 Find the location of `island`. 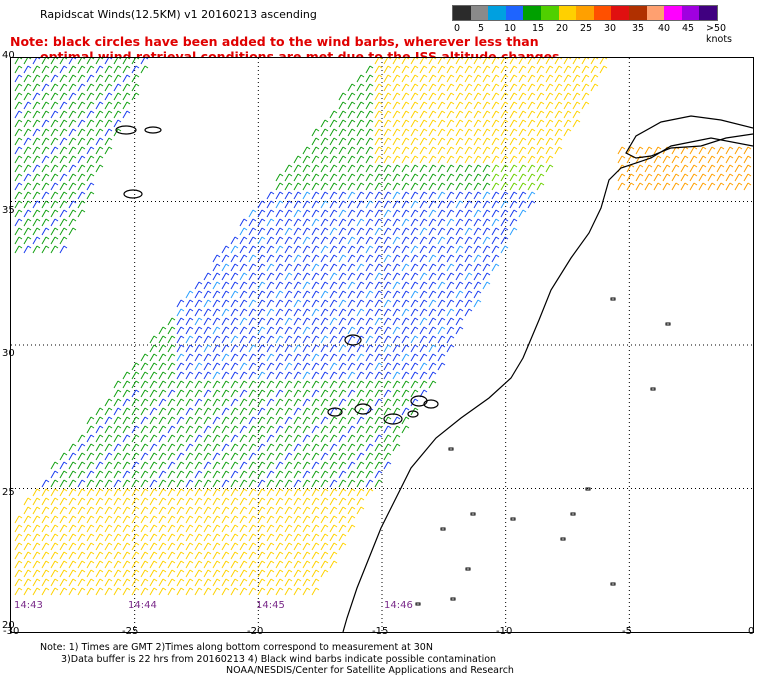

island is located at coordinates (153, 130).